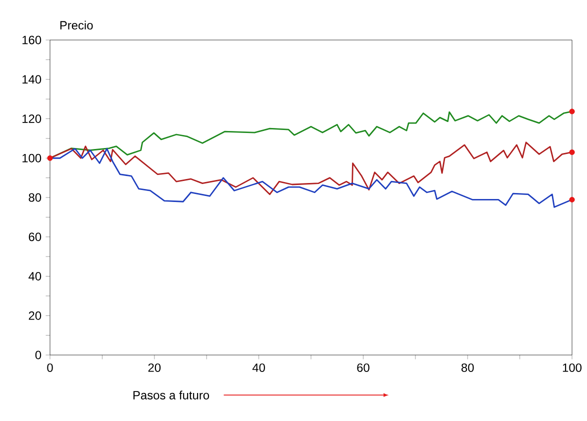  What do you see at coordinates (38, 355) in the screenshot?
I see `y-tick-label: 0` at bounding box center [38, 355].